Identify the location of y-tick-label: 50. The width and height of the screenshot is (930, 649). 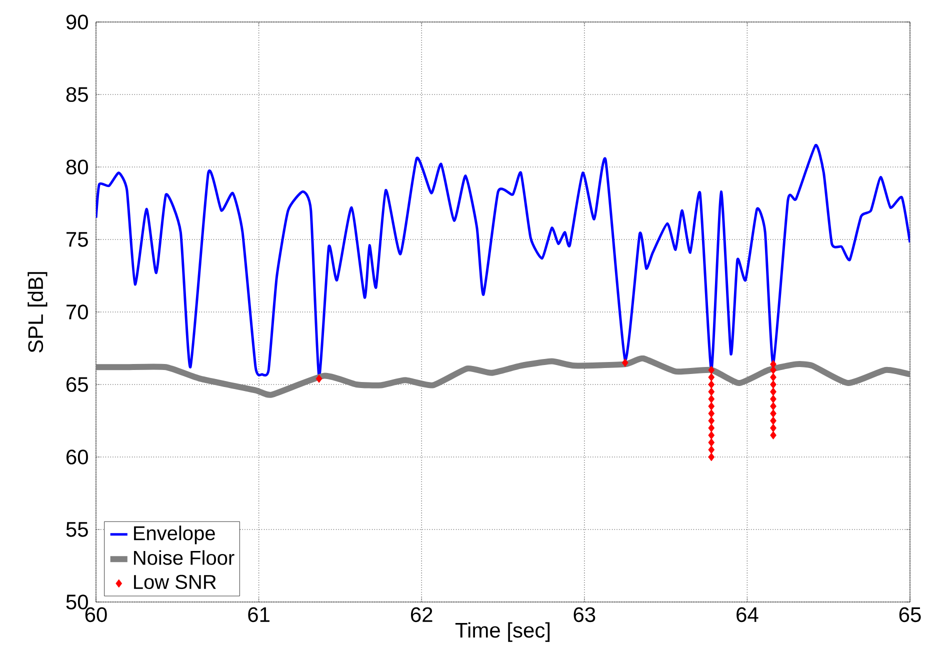
(77, 602).